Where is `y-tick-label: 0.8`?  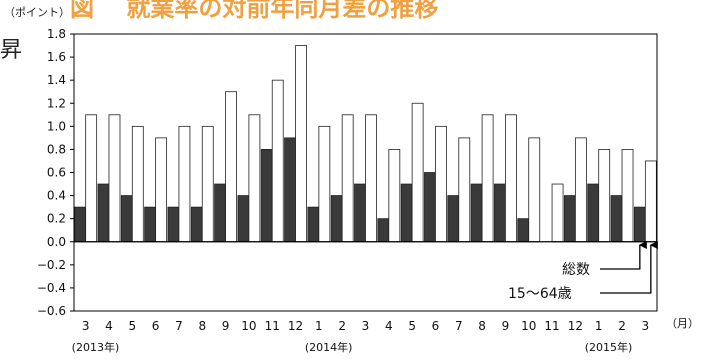 y-tick-label: 0.8 is located at coordinates (56, 149).